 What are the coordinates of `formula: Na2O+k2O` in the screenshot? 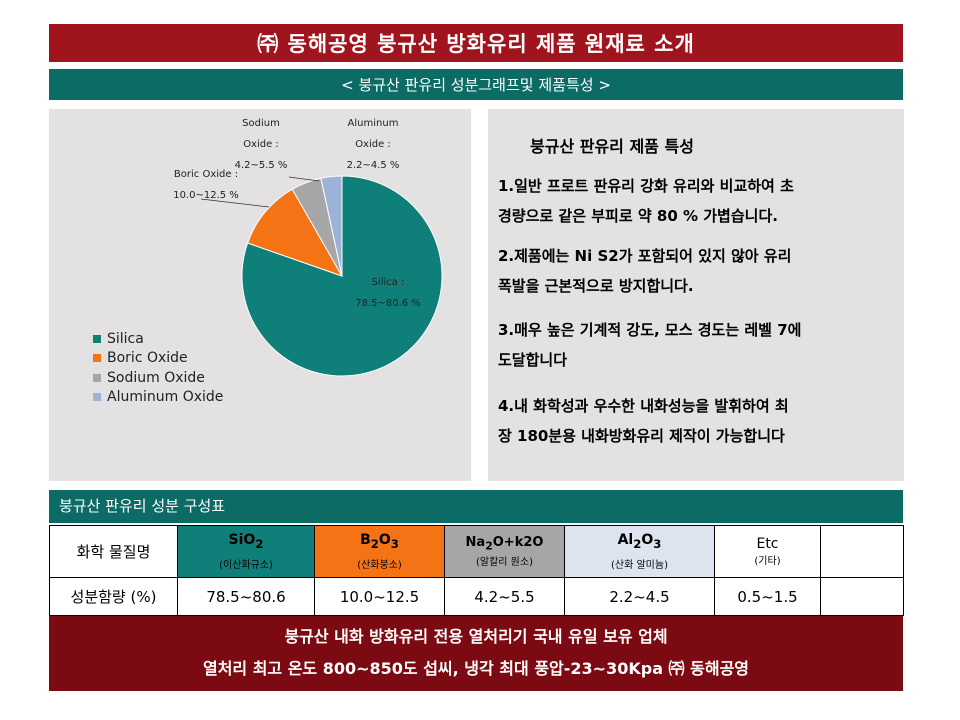 It's located at (504, 544).